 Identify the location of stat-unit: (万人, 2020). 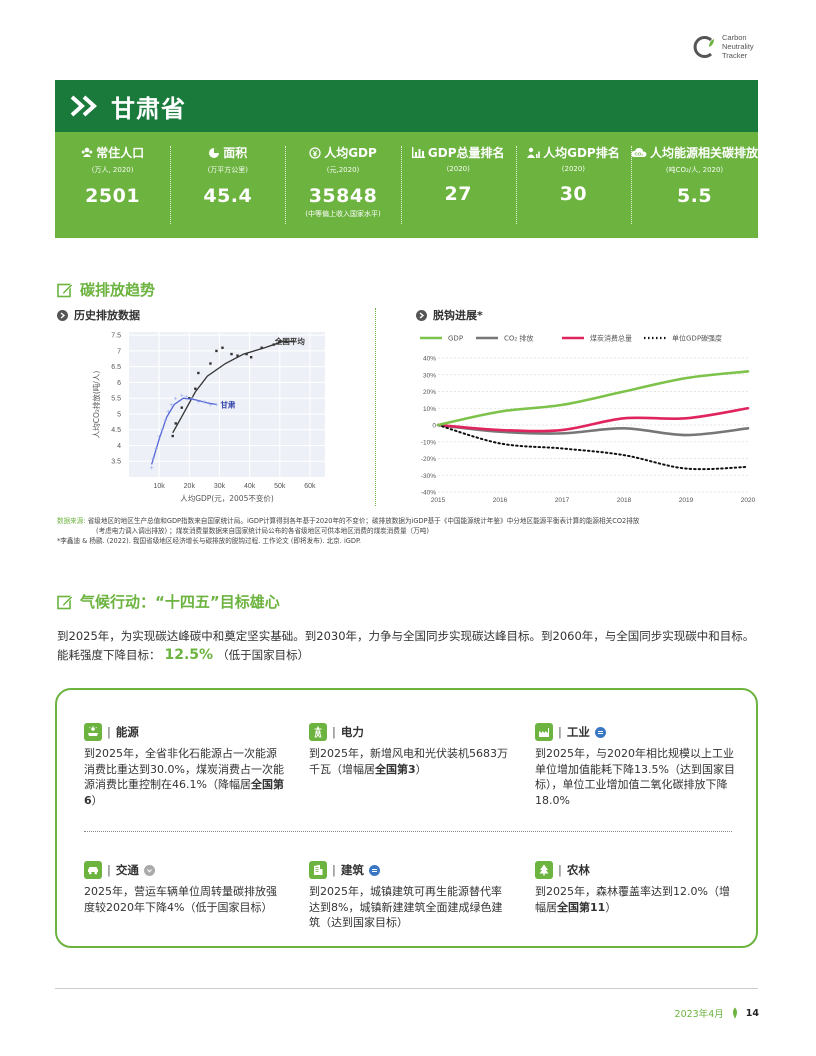
(112, 170).